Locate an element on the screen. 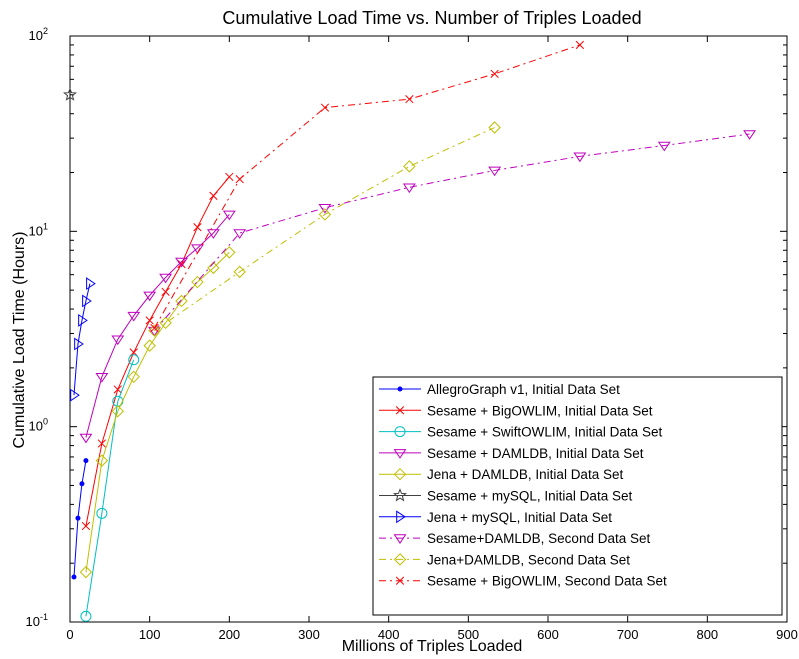 The height and width of the screenshot is (659, 799). y-tick-label: 10⁻¹ is located at coordinates (37, 620).